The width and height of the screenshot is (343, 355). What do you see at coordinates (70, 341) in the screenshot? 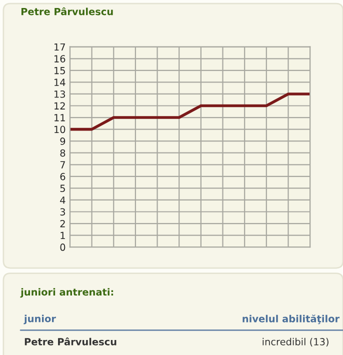
I see `text: Petre Pârvulescu` at bounding box center [70, 341].